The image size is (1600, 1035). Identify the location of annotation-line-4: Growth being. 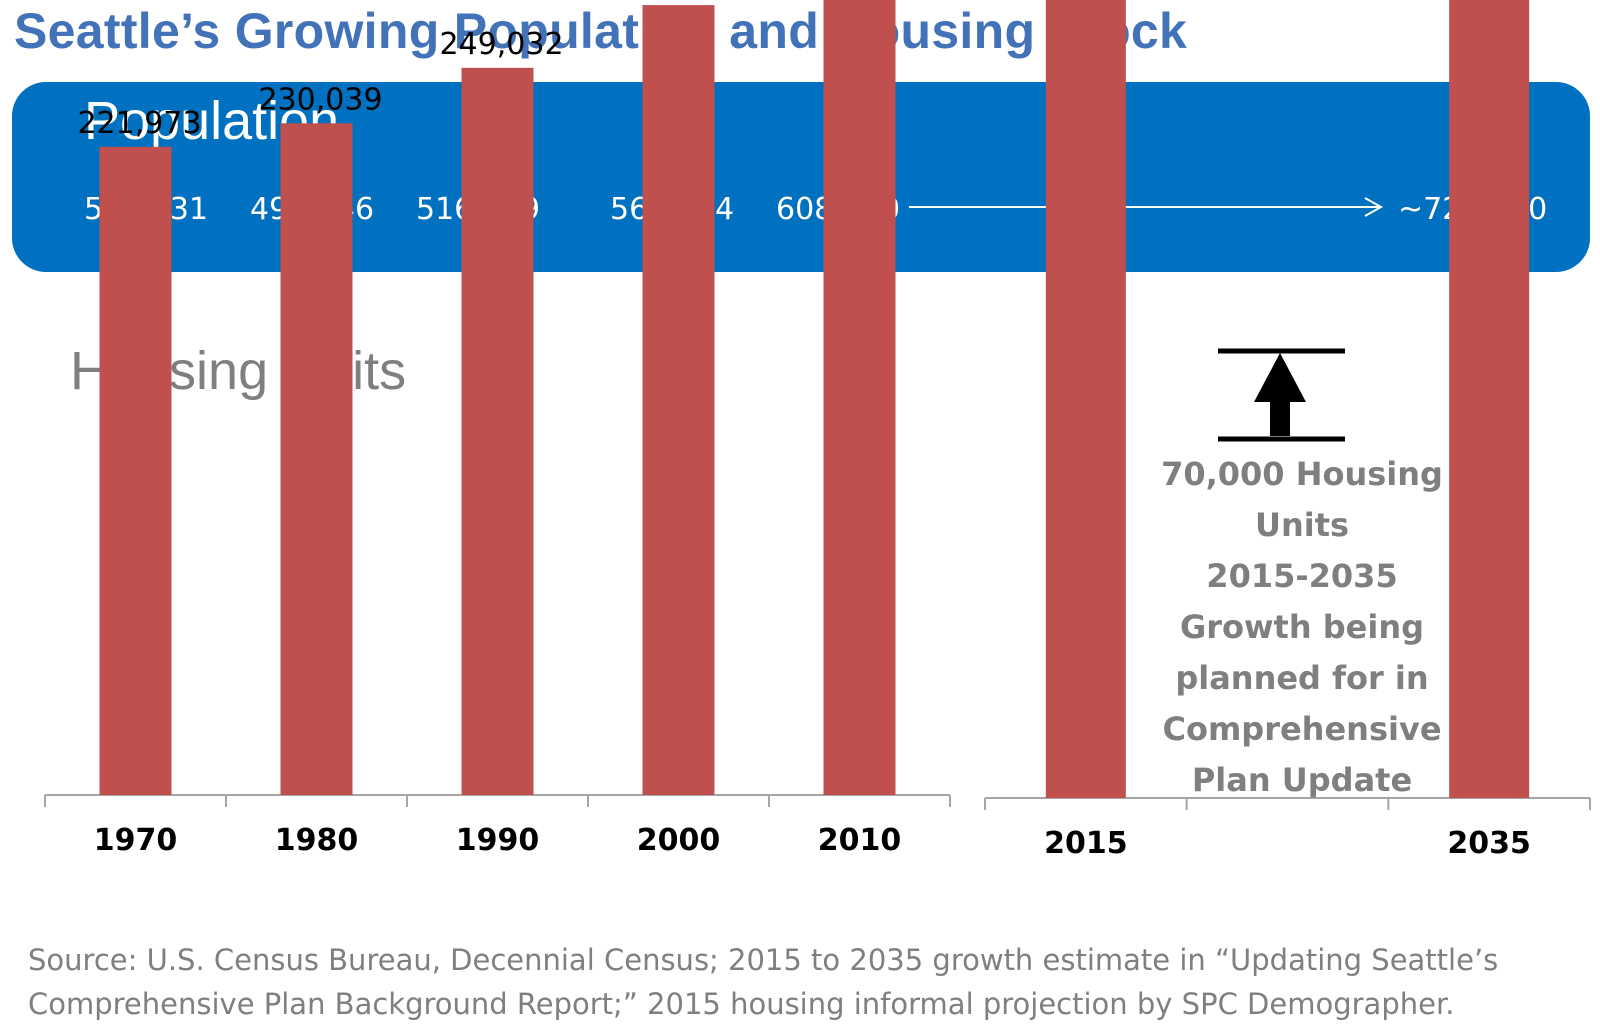
(1302, 627).